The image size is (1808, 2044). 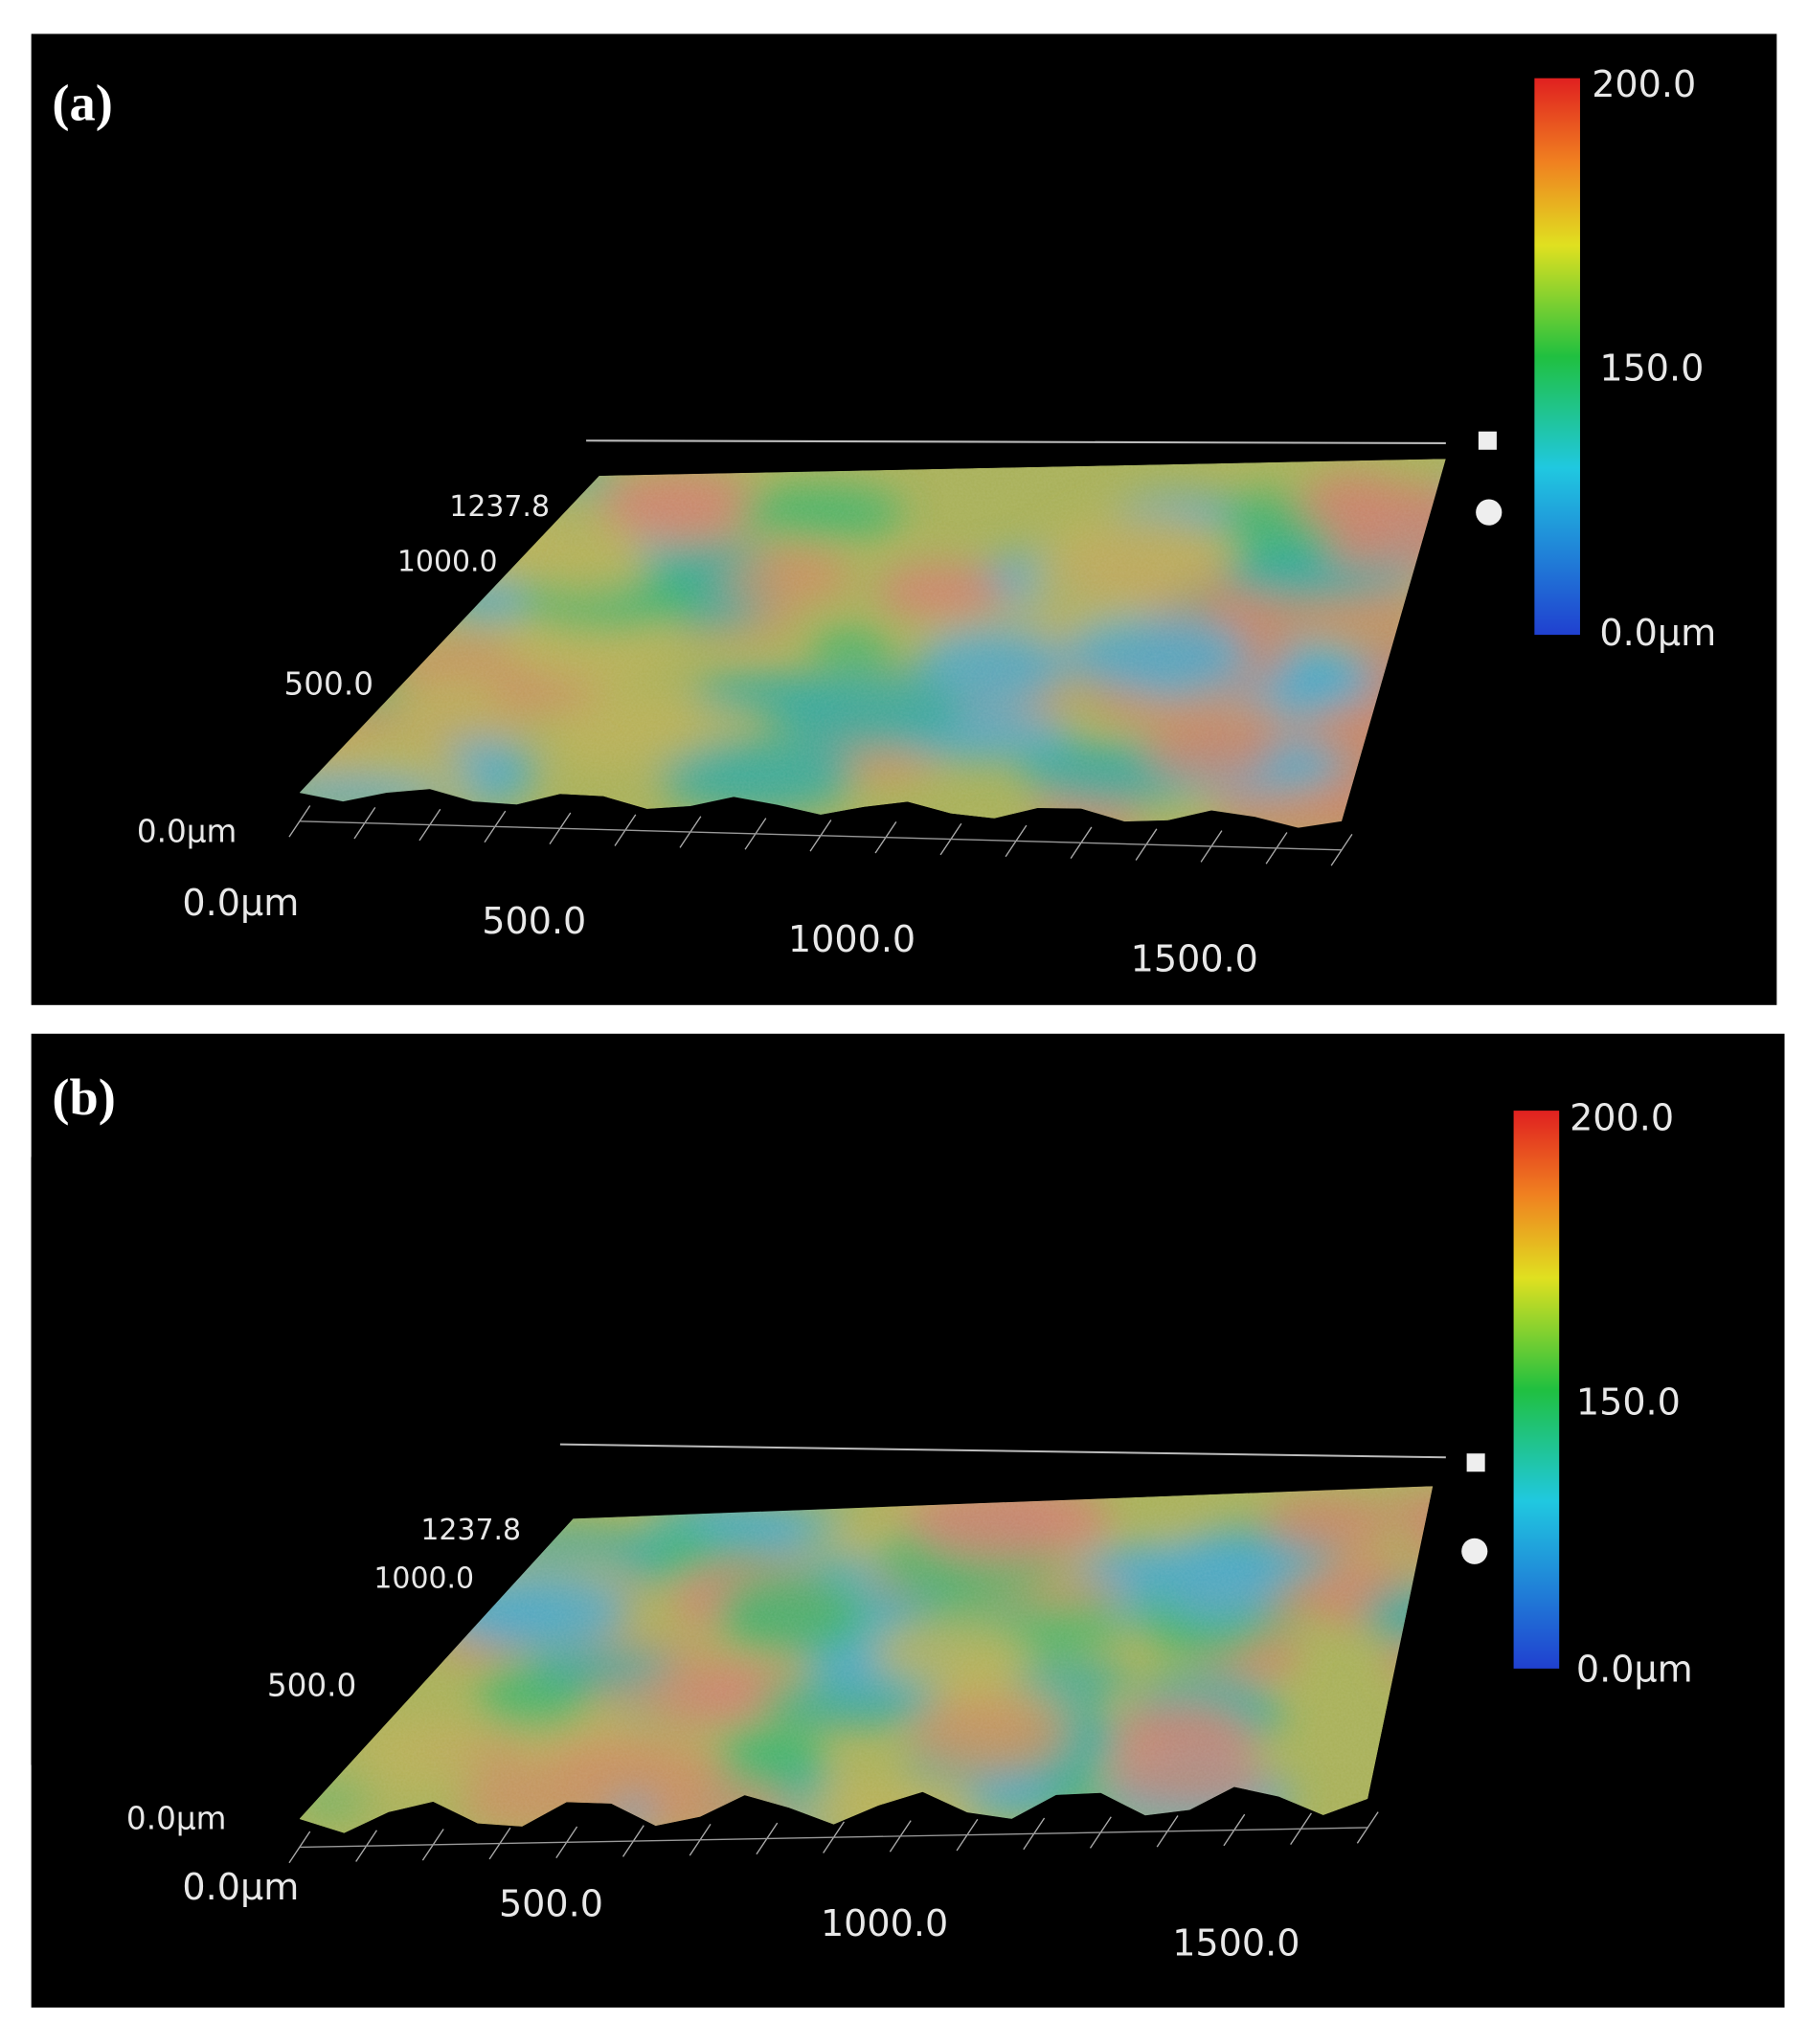 I want to click on panel-label: (b), so click(x=83, y=1097).